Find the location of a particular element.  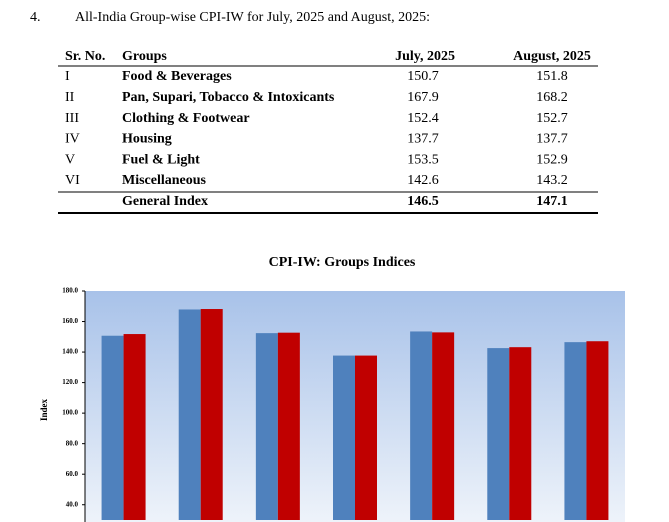

y-tick-label: 80.0 is located at coordinates (72, 443).